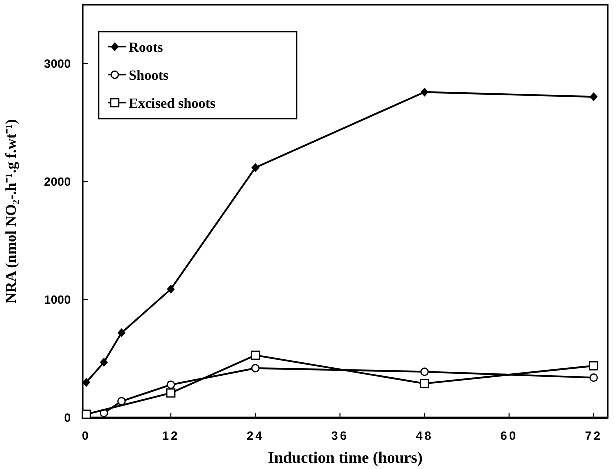  What do you see at coordinates (171, 436) in the screenshot?
I see `x-tick-label: 12` at bounding box center [171, 436].